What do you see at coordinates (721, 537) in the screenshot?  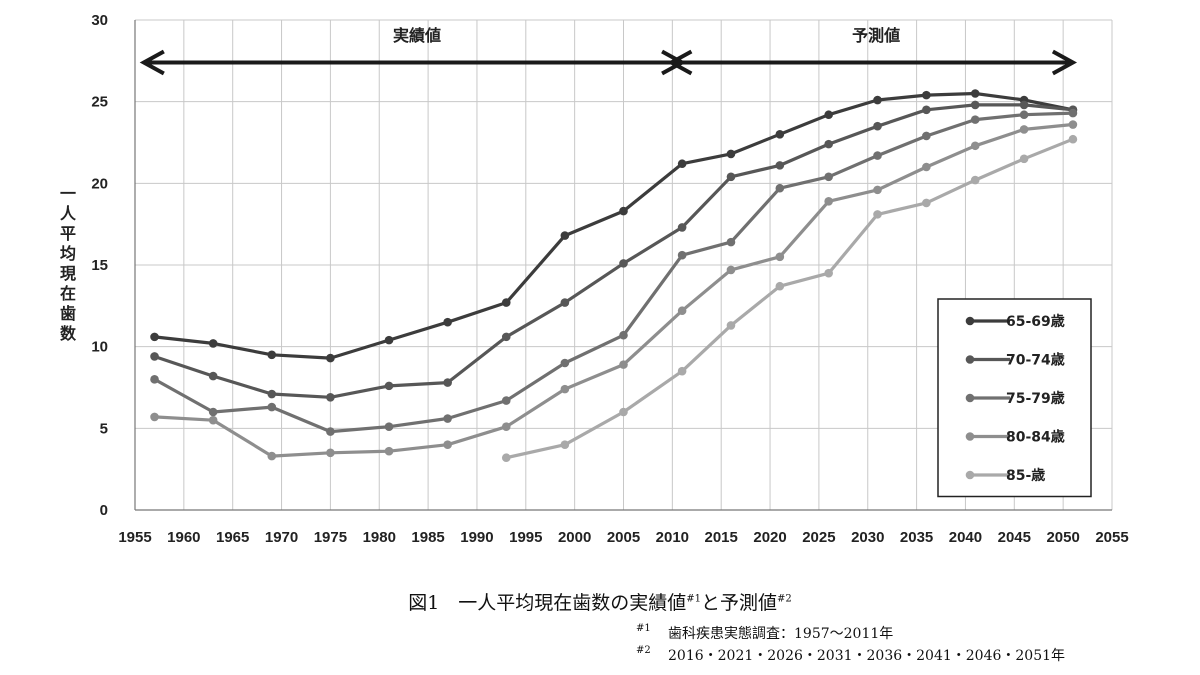 I see `x-tick-label: 2015` at bounding box center [721, 537].